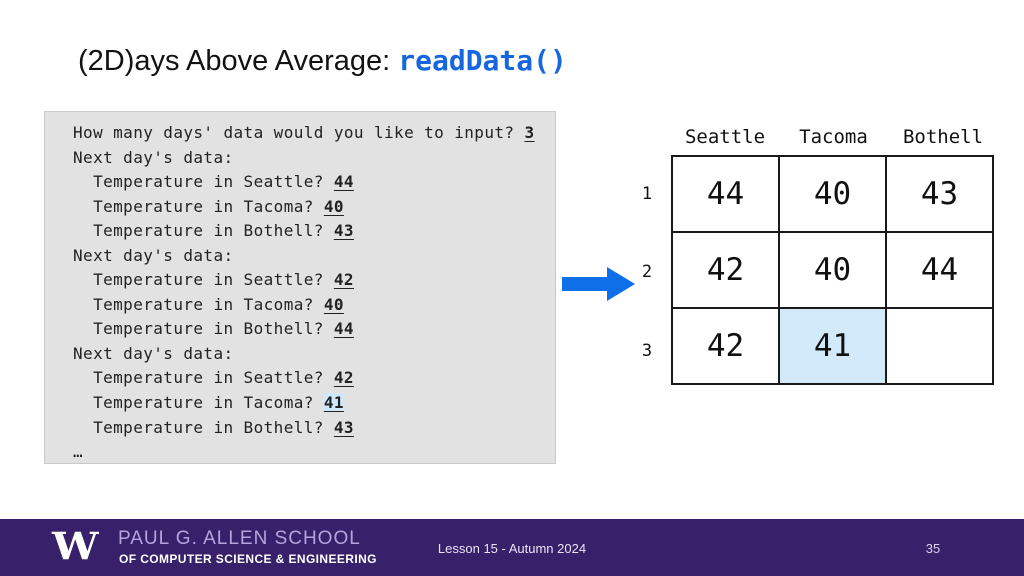 This screenshot has width=1024, height=576. I want to click on table-row: 42 40 44, so click(832, 270).